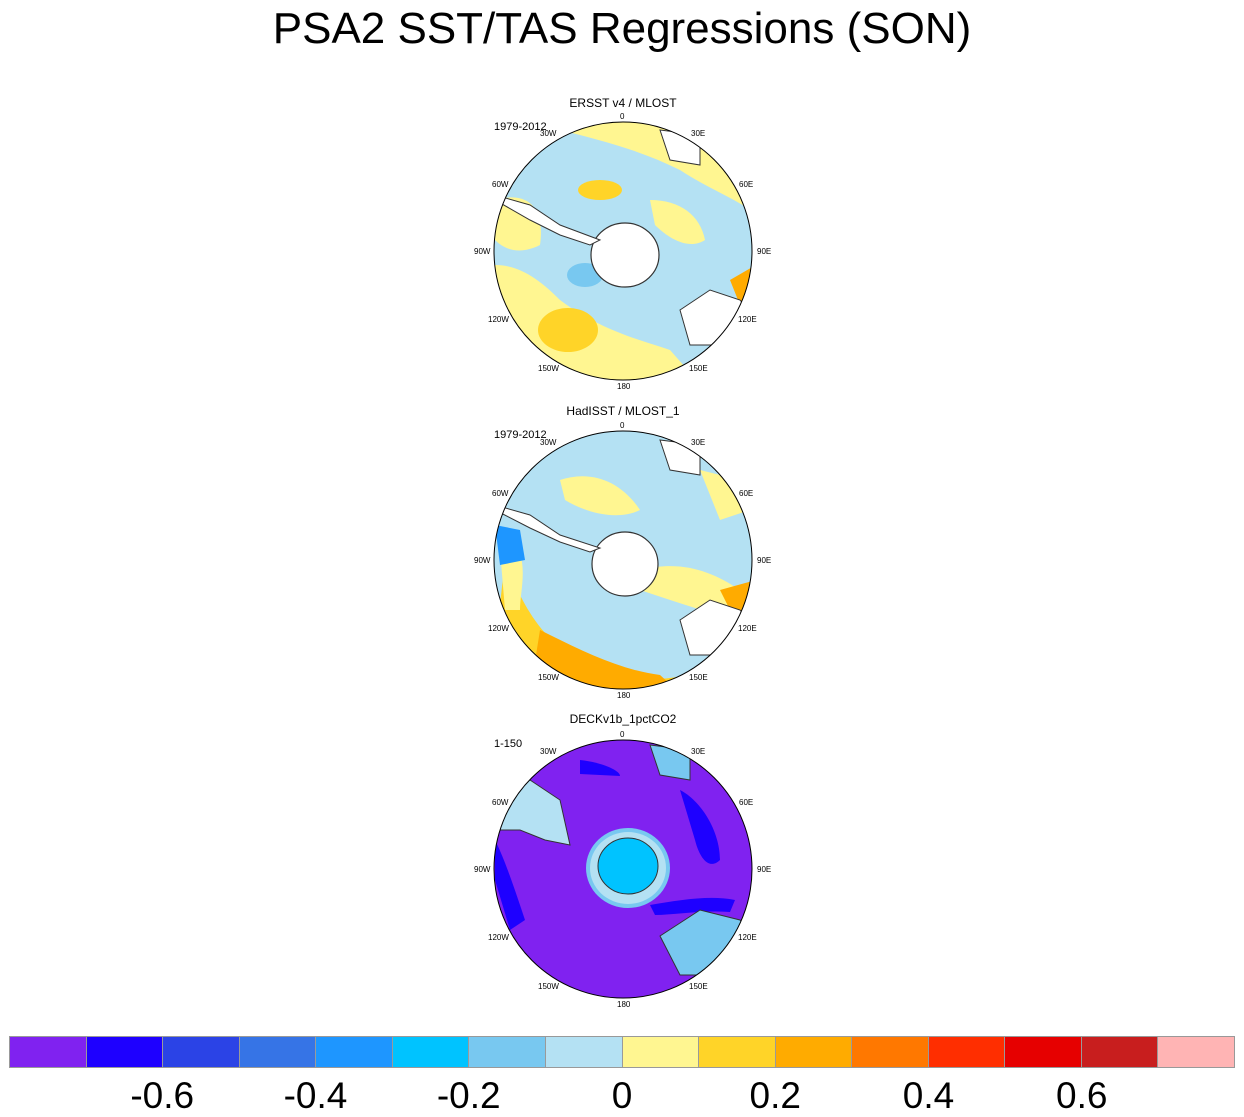 The image size is (1244, 1117). What do you see at coordinates (623, 719) in the screenshot?
I see `panel-3-title: DECKv1b_1pctCO2` at bounding box center [623, 719].